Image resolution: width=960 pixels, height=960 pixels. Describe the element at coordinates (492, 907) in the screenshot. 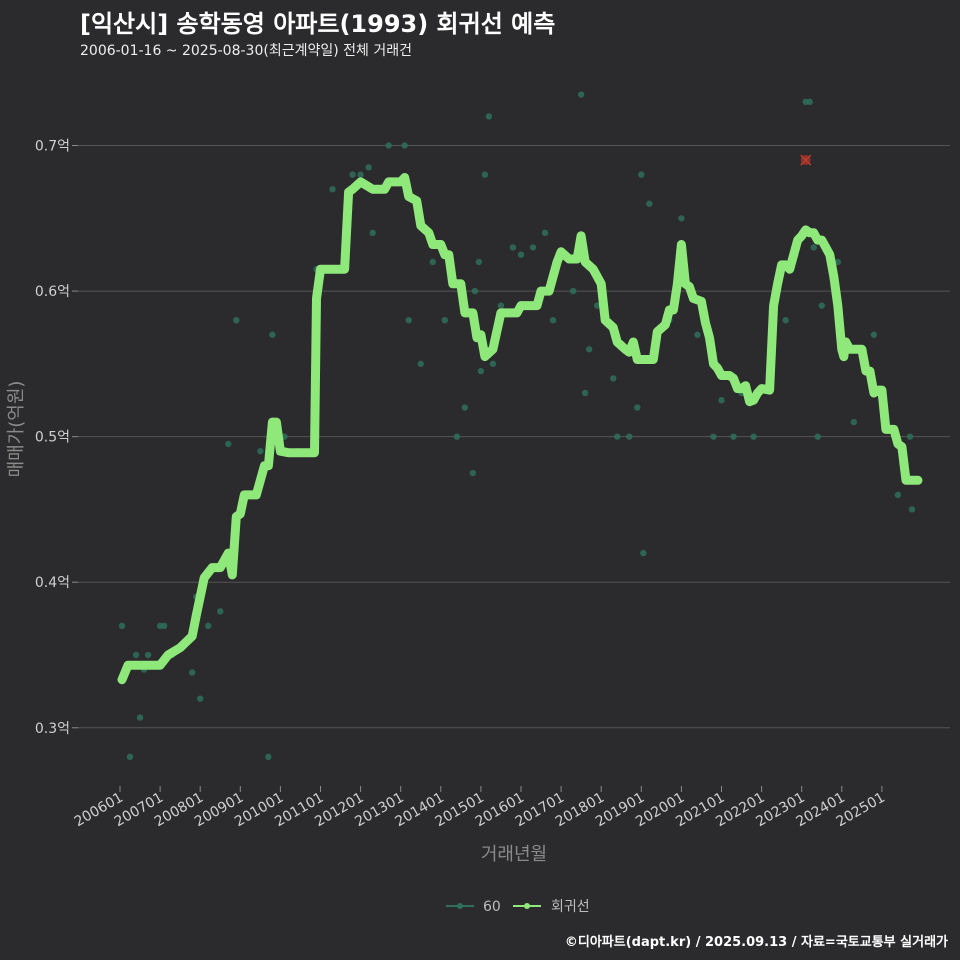

I see `legend-label-60: 60` at that location.